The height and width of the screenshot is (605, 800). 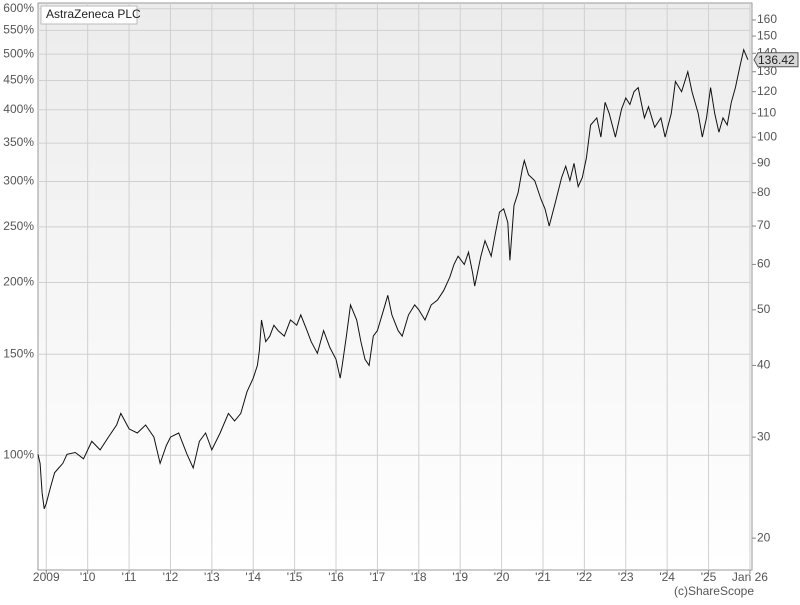 What do you see at coordinates (766, 113) in the screenshot?
I see `y2-tick-label: 110` at bounding box center [766, 113].